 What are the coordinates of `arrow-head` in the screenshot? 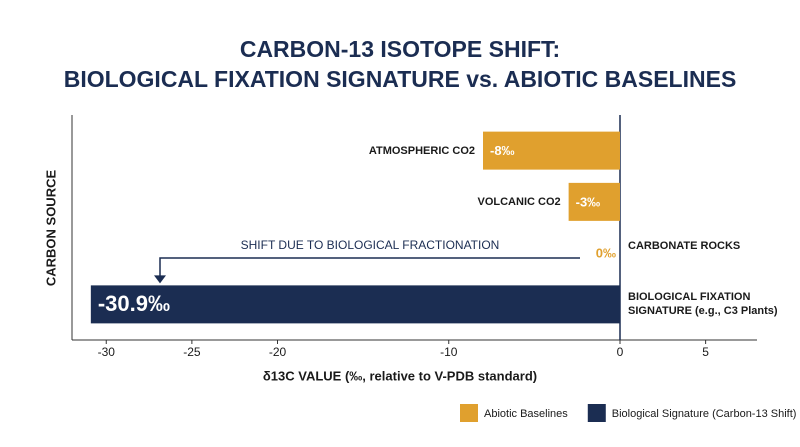 It's located at (160, 279).